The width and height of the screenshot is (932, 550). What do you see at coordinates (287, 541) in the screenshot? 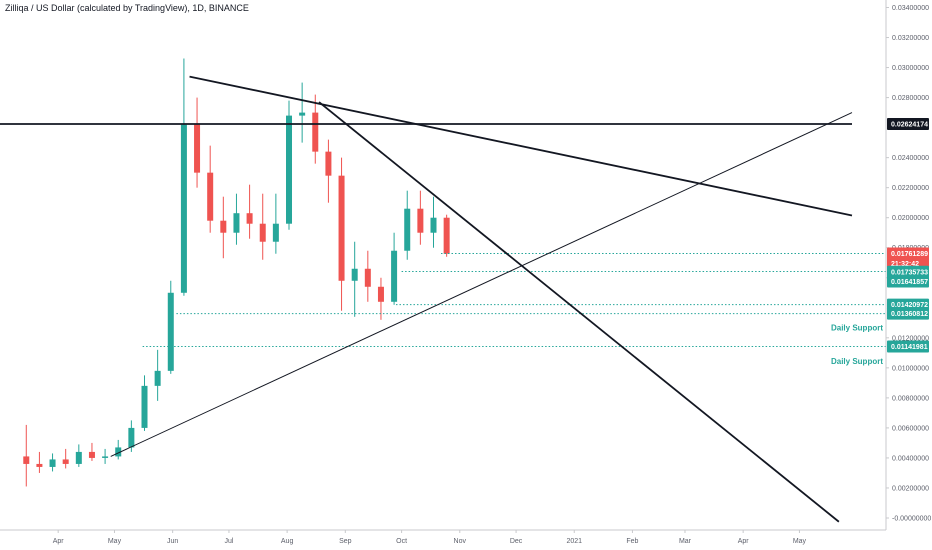
I see `x-tick-label: Aug` at bounding box center [287, 541].